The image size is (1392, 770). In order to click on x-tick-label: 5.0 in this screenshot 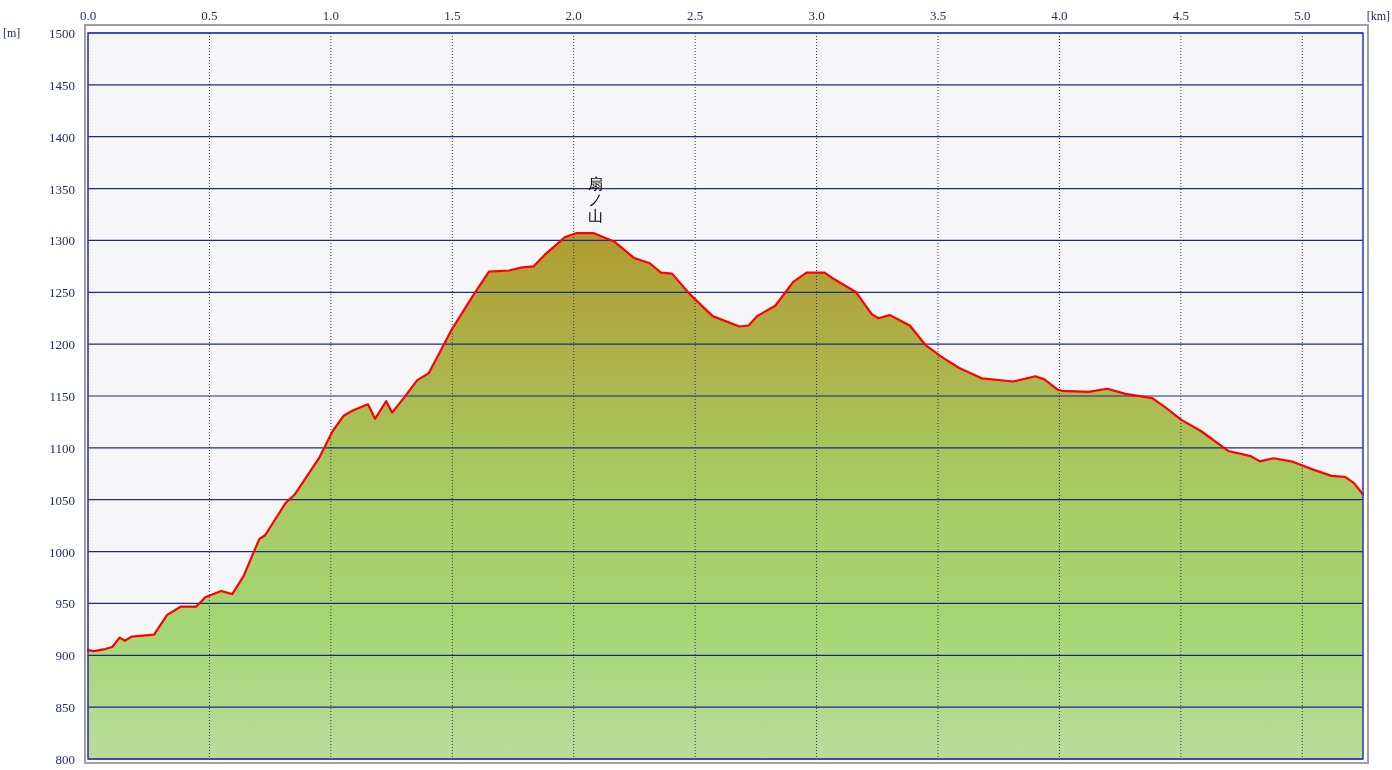, I will do `click(1302, 15)`.